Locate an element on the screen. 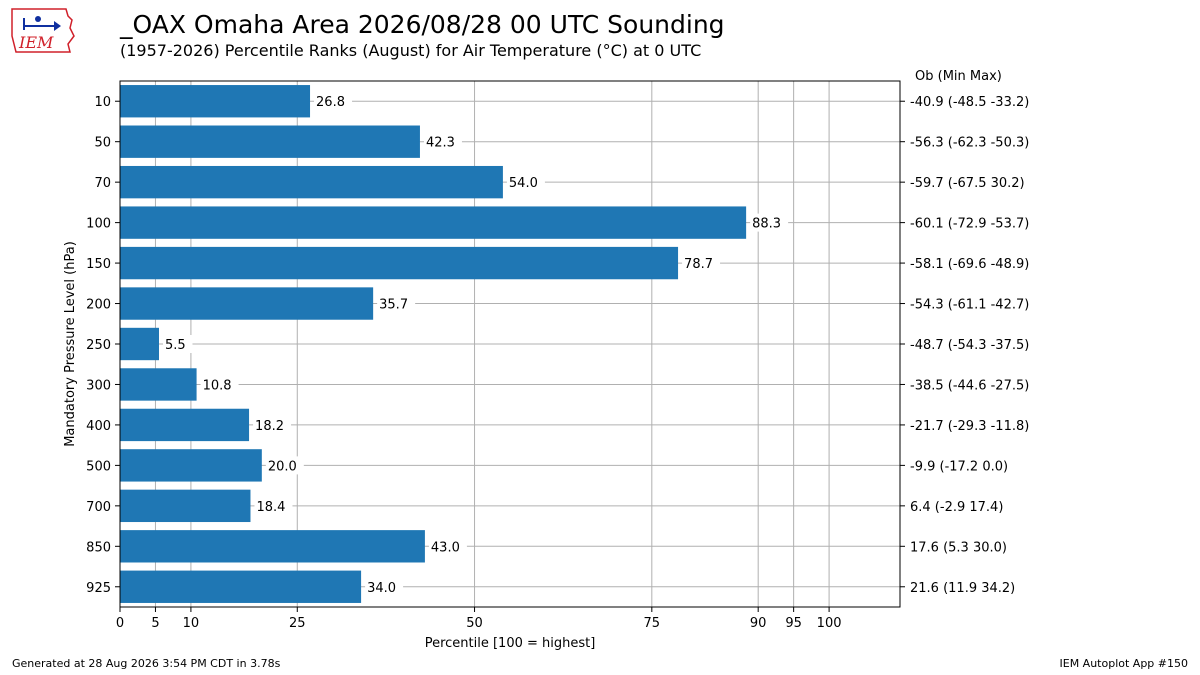 The width and height of the screenshot is (1200, 675). y-tick-label: 250 is located at coordinates (98, 345).